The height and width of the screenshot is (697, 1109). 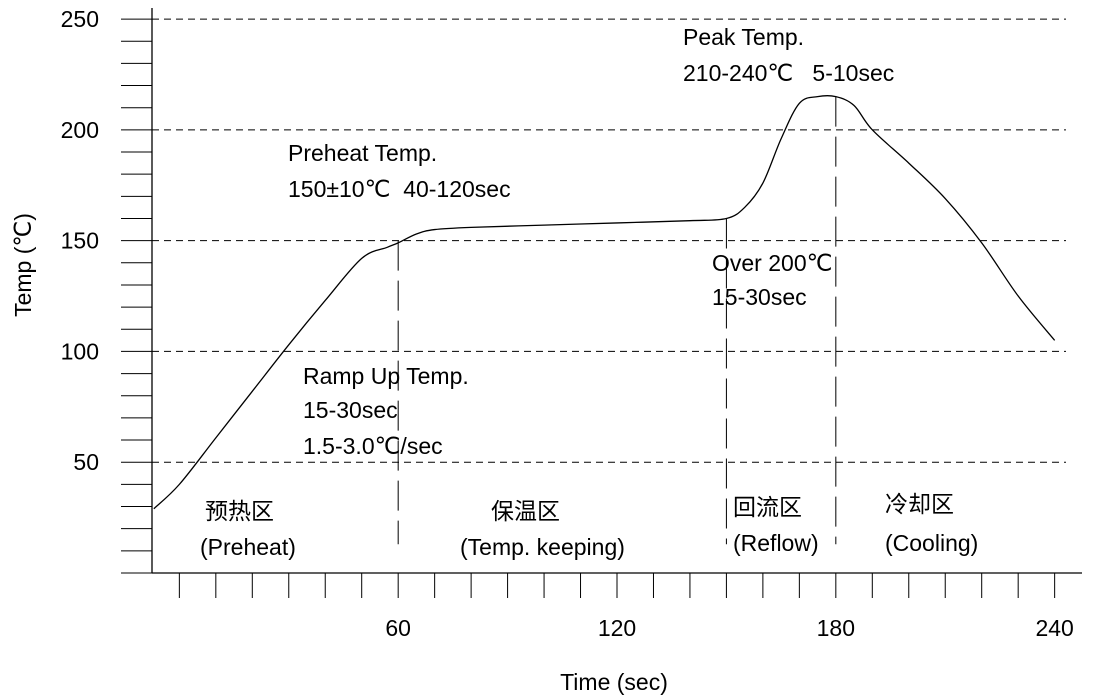 What do you see at coordinates (1054, 628) in the screenshot?
I see `x-tick-label-240: 240` at bounding box center [1054, 628].